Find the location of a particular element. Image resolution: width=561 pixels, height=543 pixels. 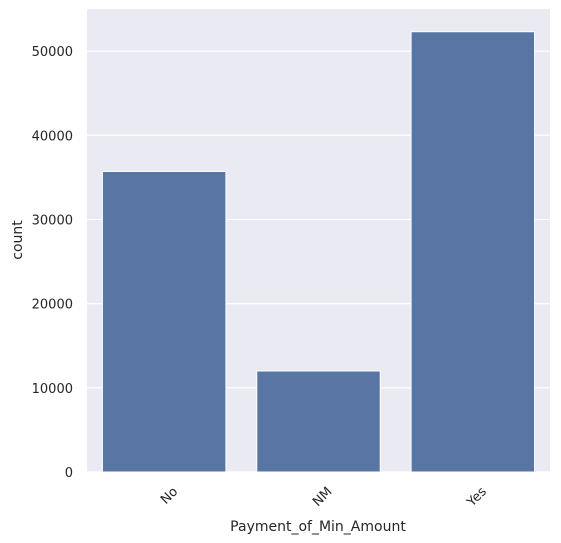

y-tick-label: 30000 is located at coordinates (52, 220).